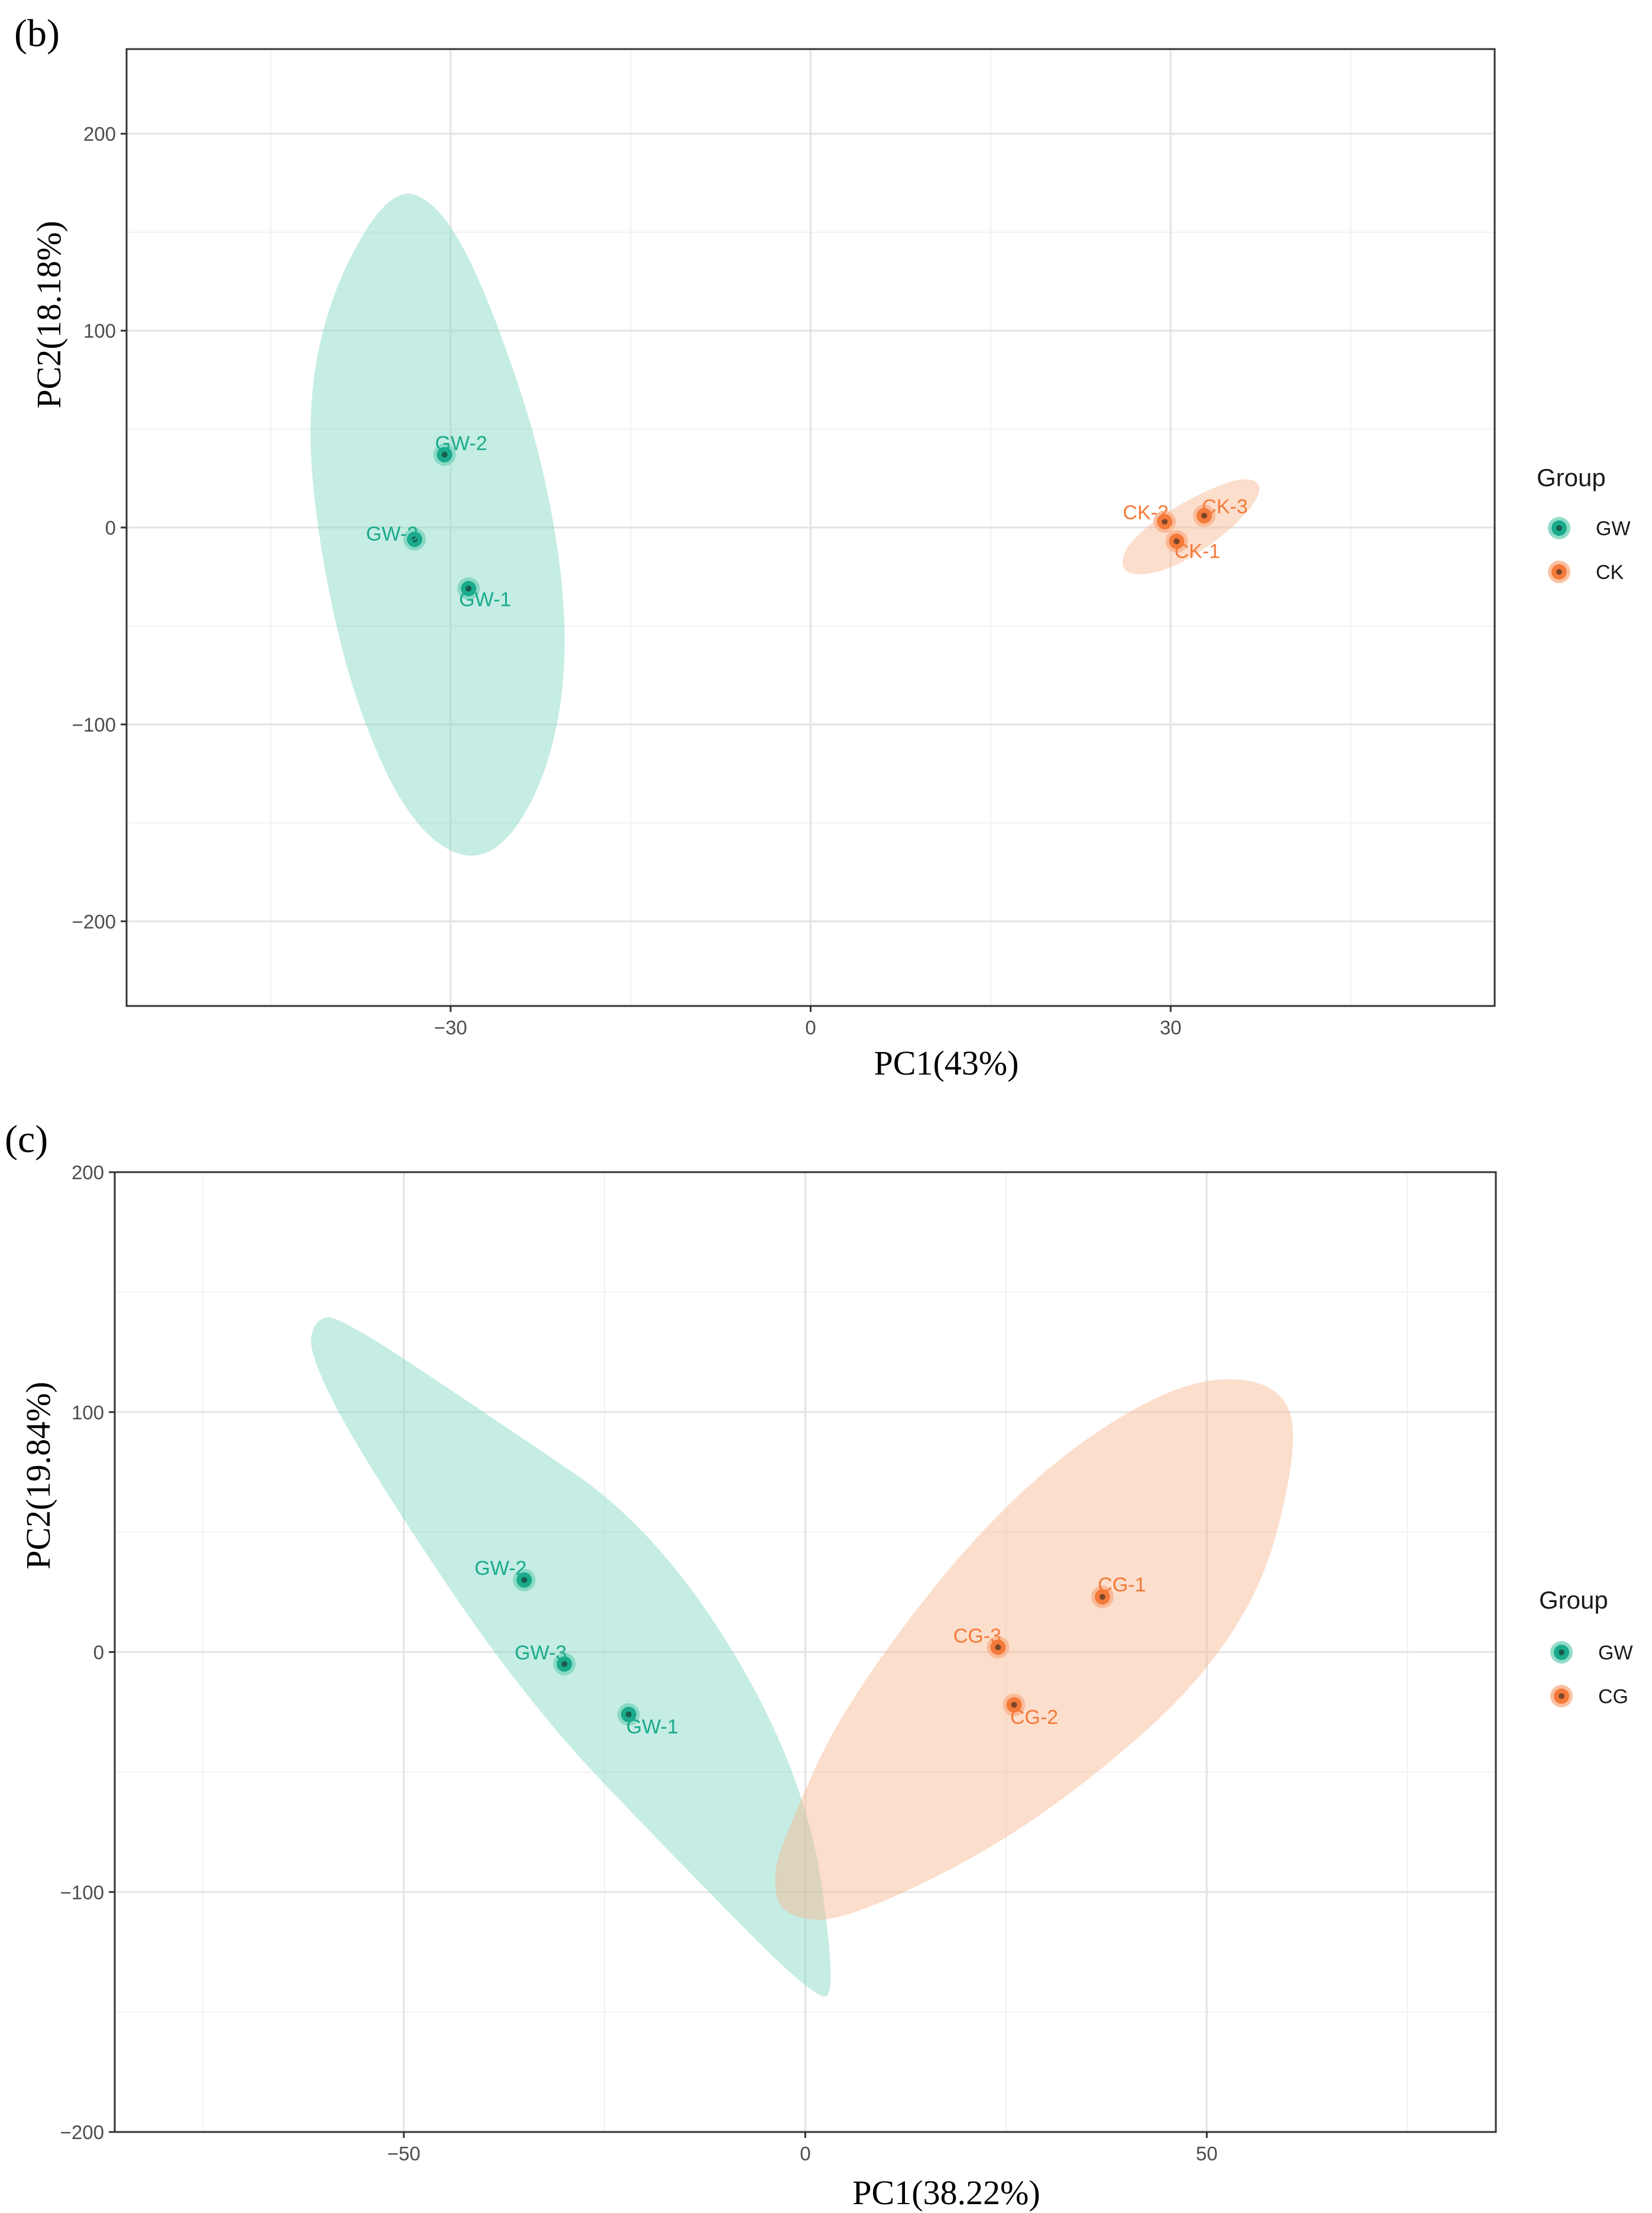 The height and width of the screenshot is (2213, 1652). Describe the element at coordinates (1034, 1717) in the screenshot. I see `point-label-cg-2: CG-2` at that location.